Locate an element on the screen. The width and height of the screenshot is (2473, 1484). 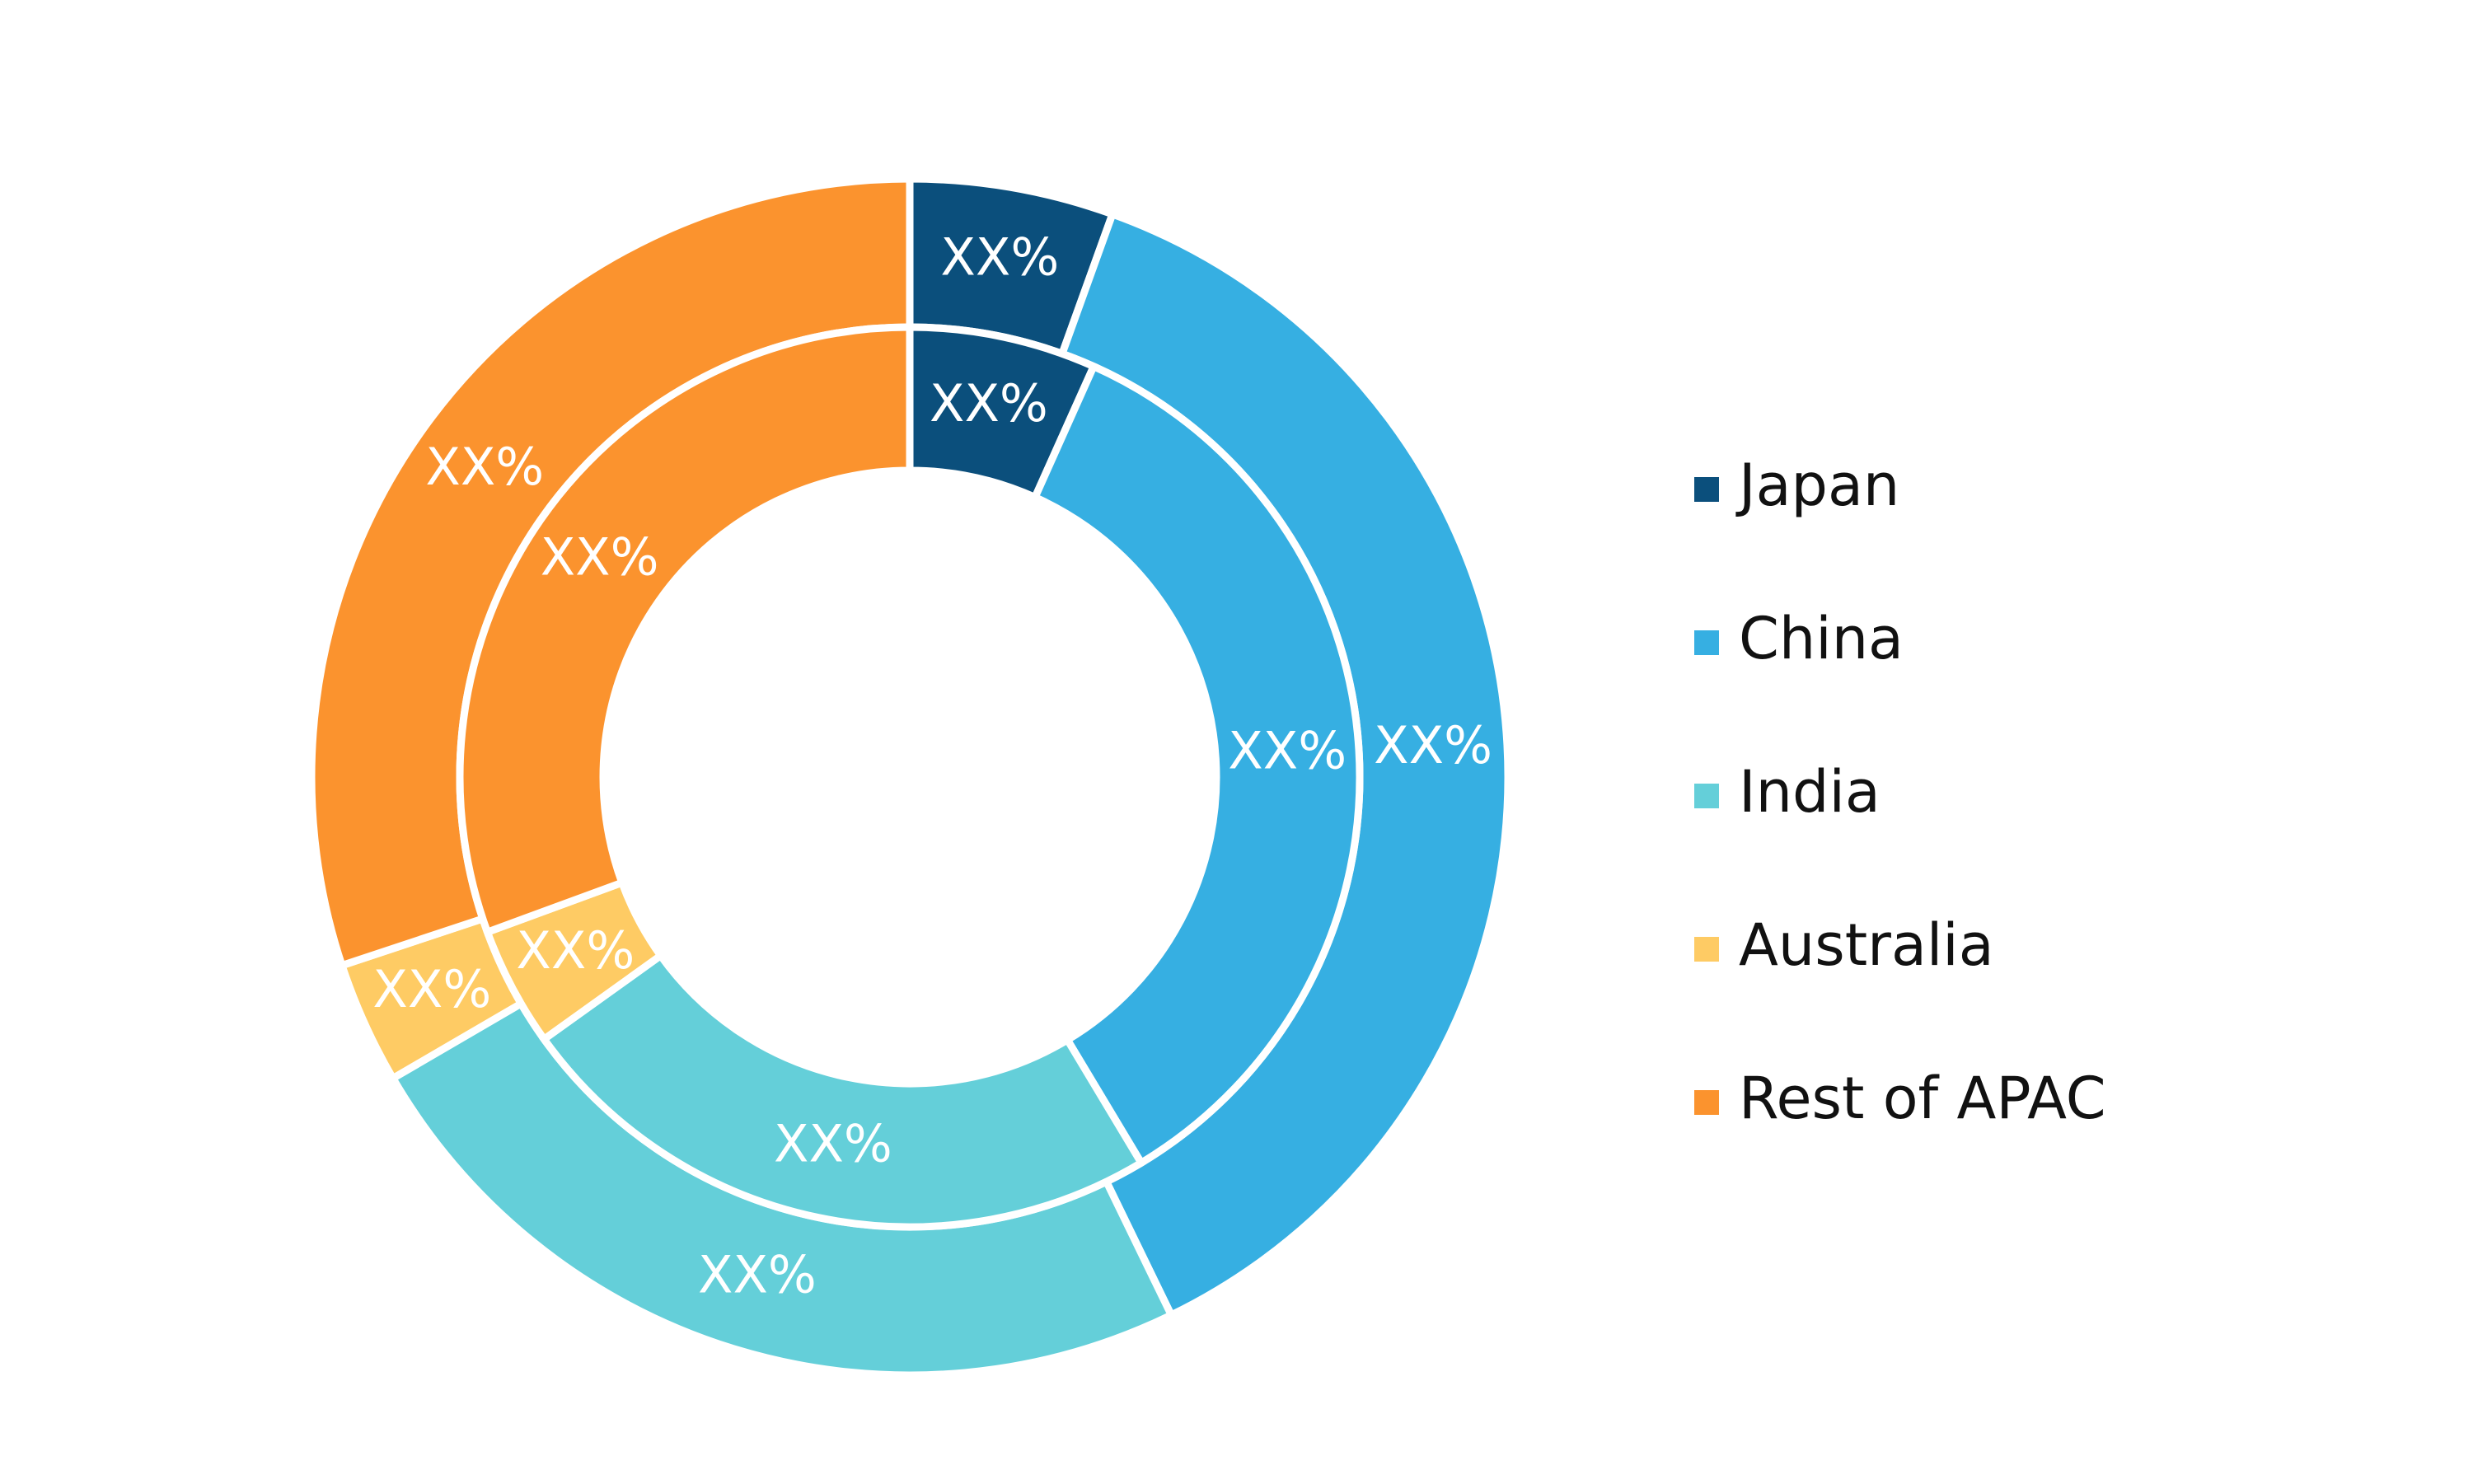
legend-label: China is located at coordinates (1821, 639).